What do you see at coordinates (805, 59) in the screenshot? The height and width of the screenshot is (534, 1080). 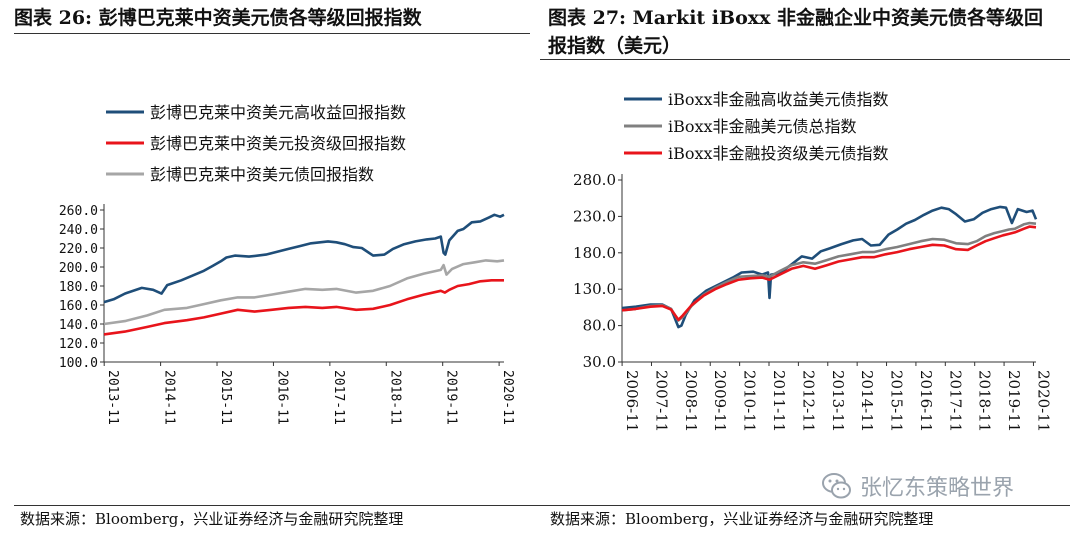 I see `title-underline-right` at bounding box center [805, 59].